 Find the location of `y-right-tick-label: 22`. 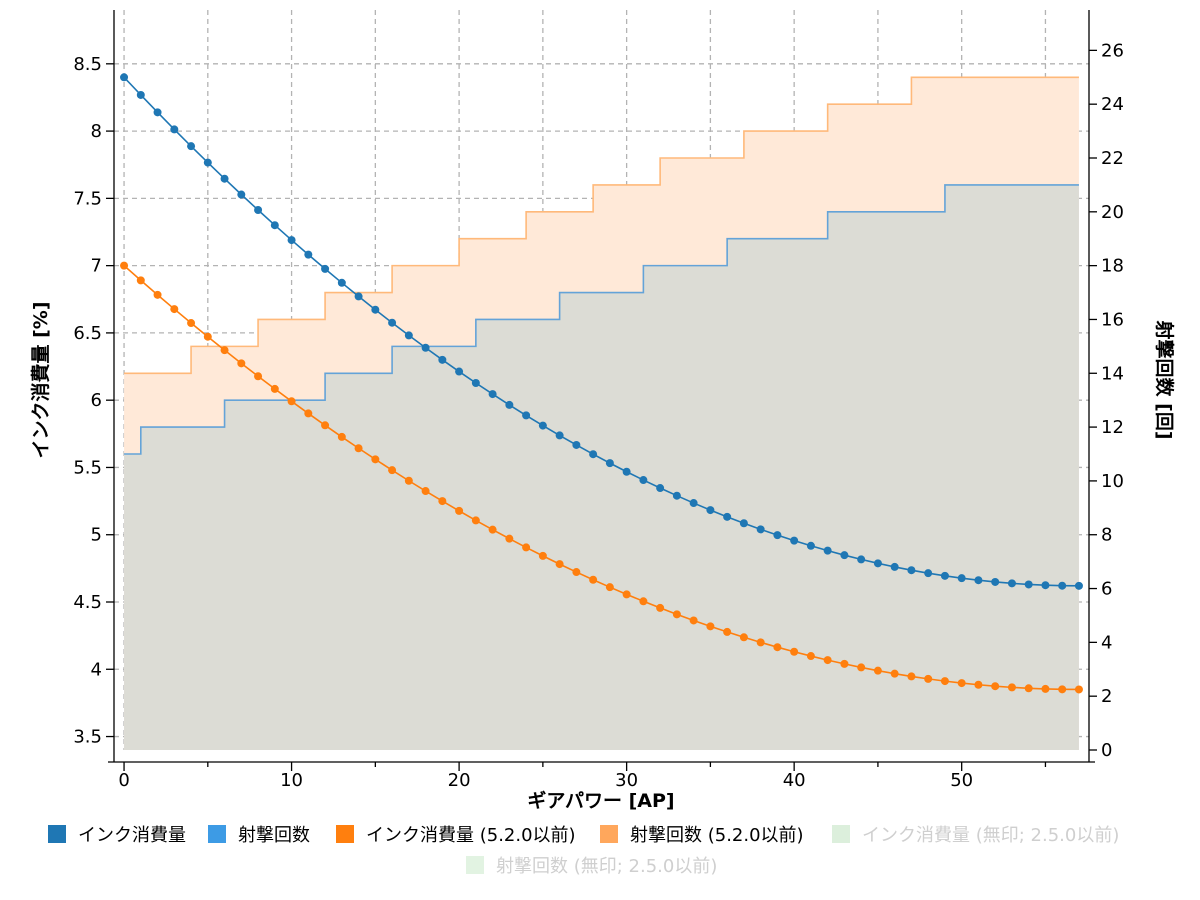

y-right-tick-label: 22 is located at coordinates (1112, 158).